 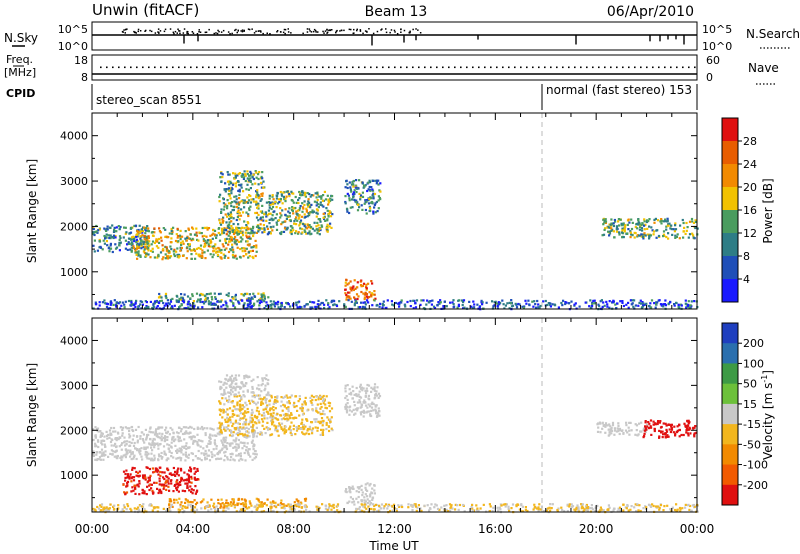 What do you see at coordinates (750, 141) in the screenshot?
I see `colorbar-tick-label: 28` at bounding box center [750, 141].